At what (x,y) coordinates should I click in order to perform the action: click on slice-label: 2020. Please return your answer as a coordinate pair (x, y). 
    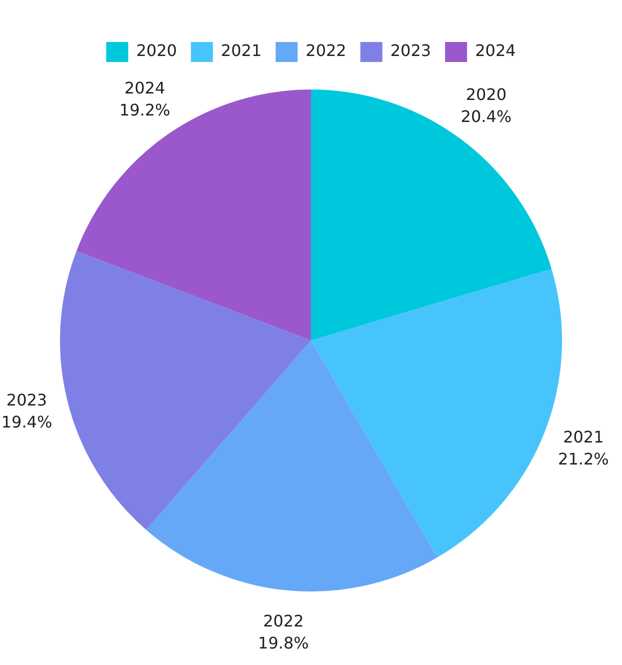
    Looking at the image, I should click on (486, 94).